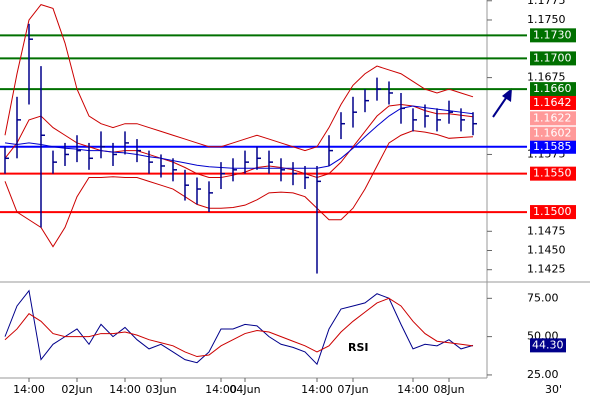 This screenshot has height=400, width=590. I want to click on trend-arrow, so click(502, 103).